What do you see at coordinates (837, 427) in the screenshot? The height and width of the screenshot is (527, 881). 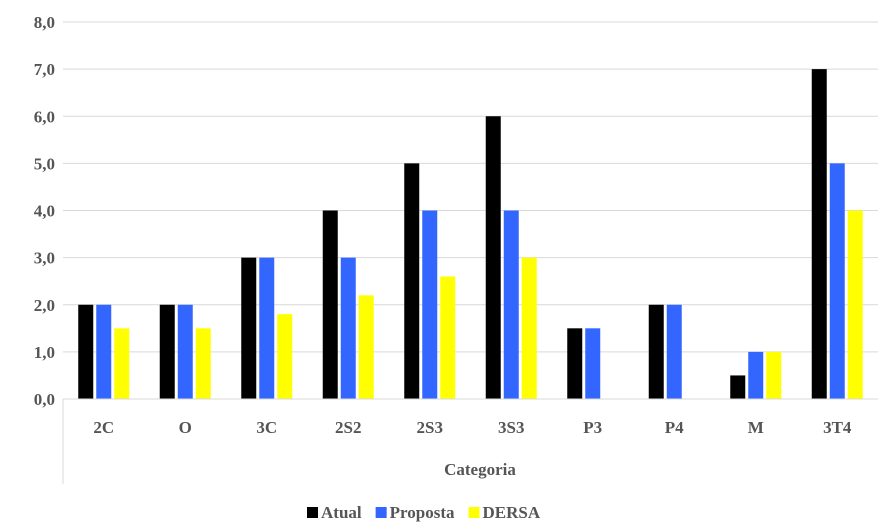 I see `x-tick-label: 3T4` at bounding box center [837, 427].